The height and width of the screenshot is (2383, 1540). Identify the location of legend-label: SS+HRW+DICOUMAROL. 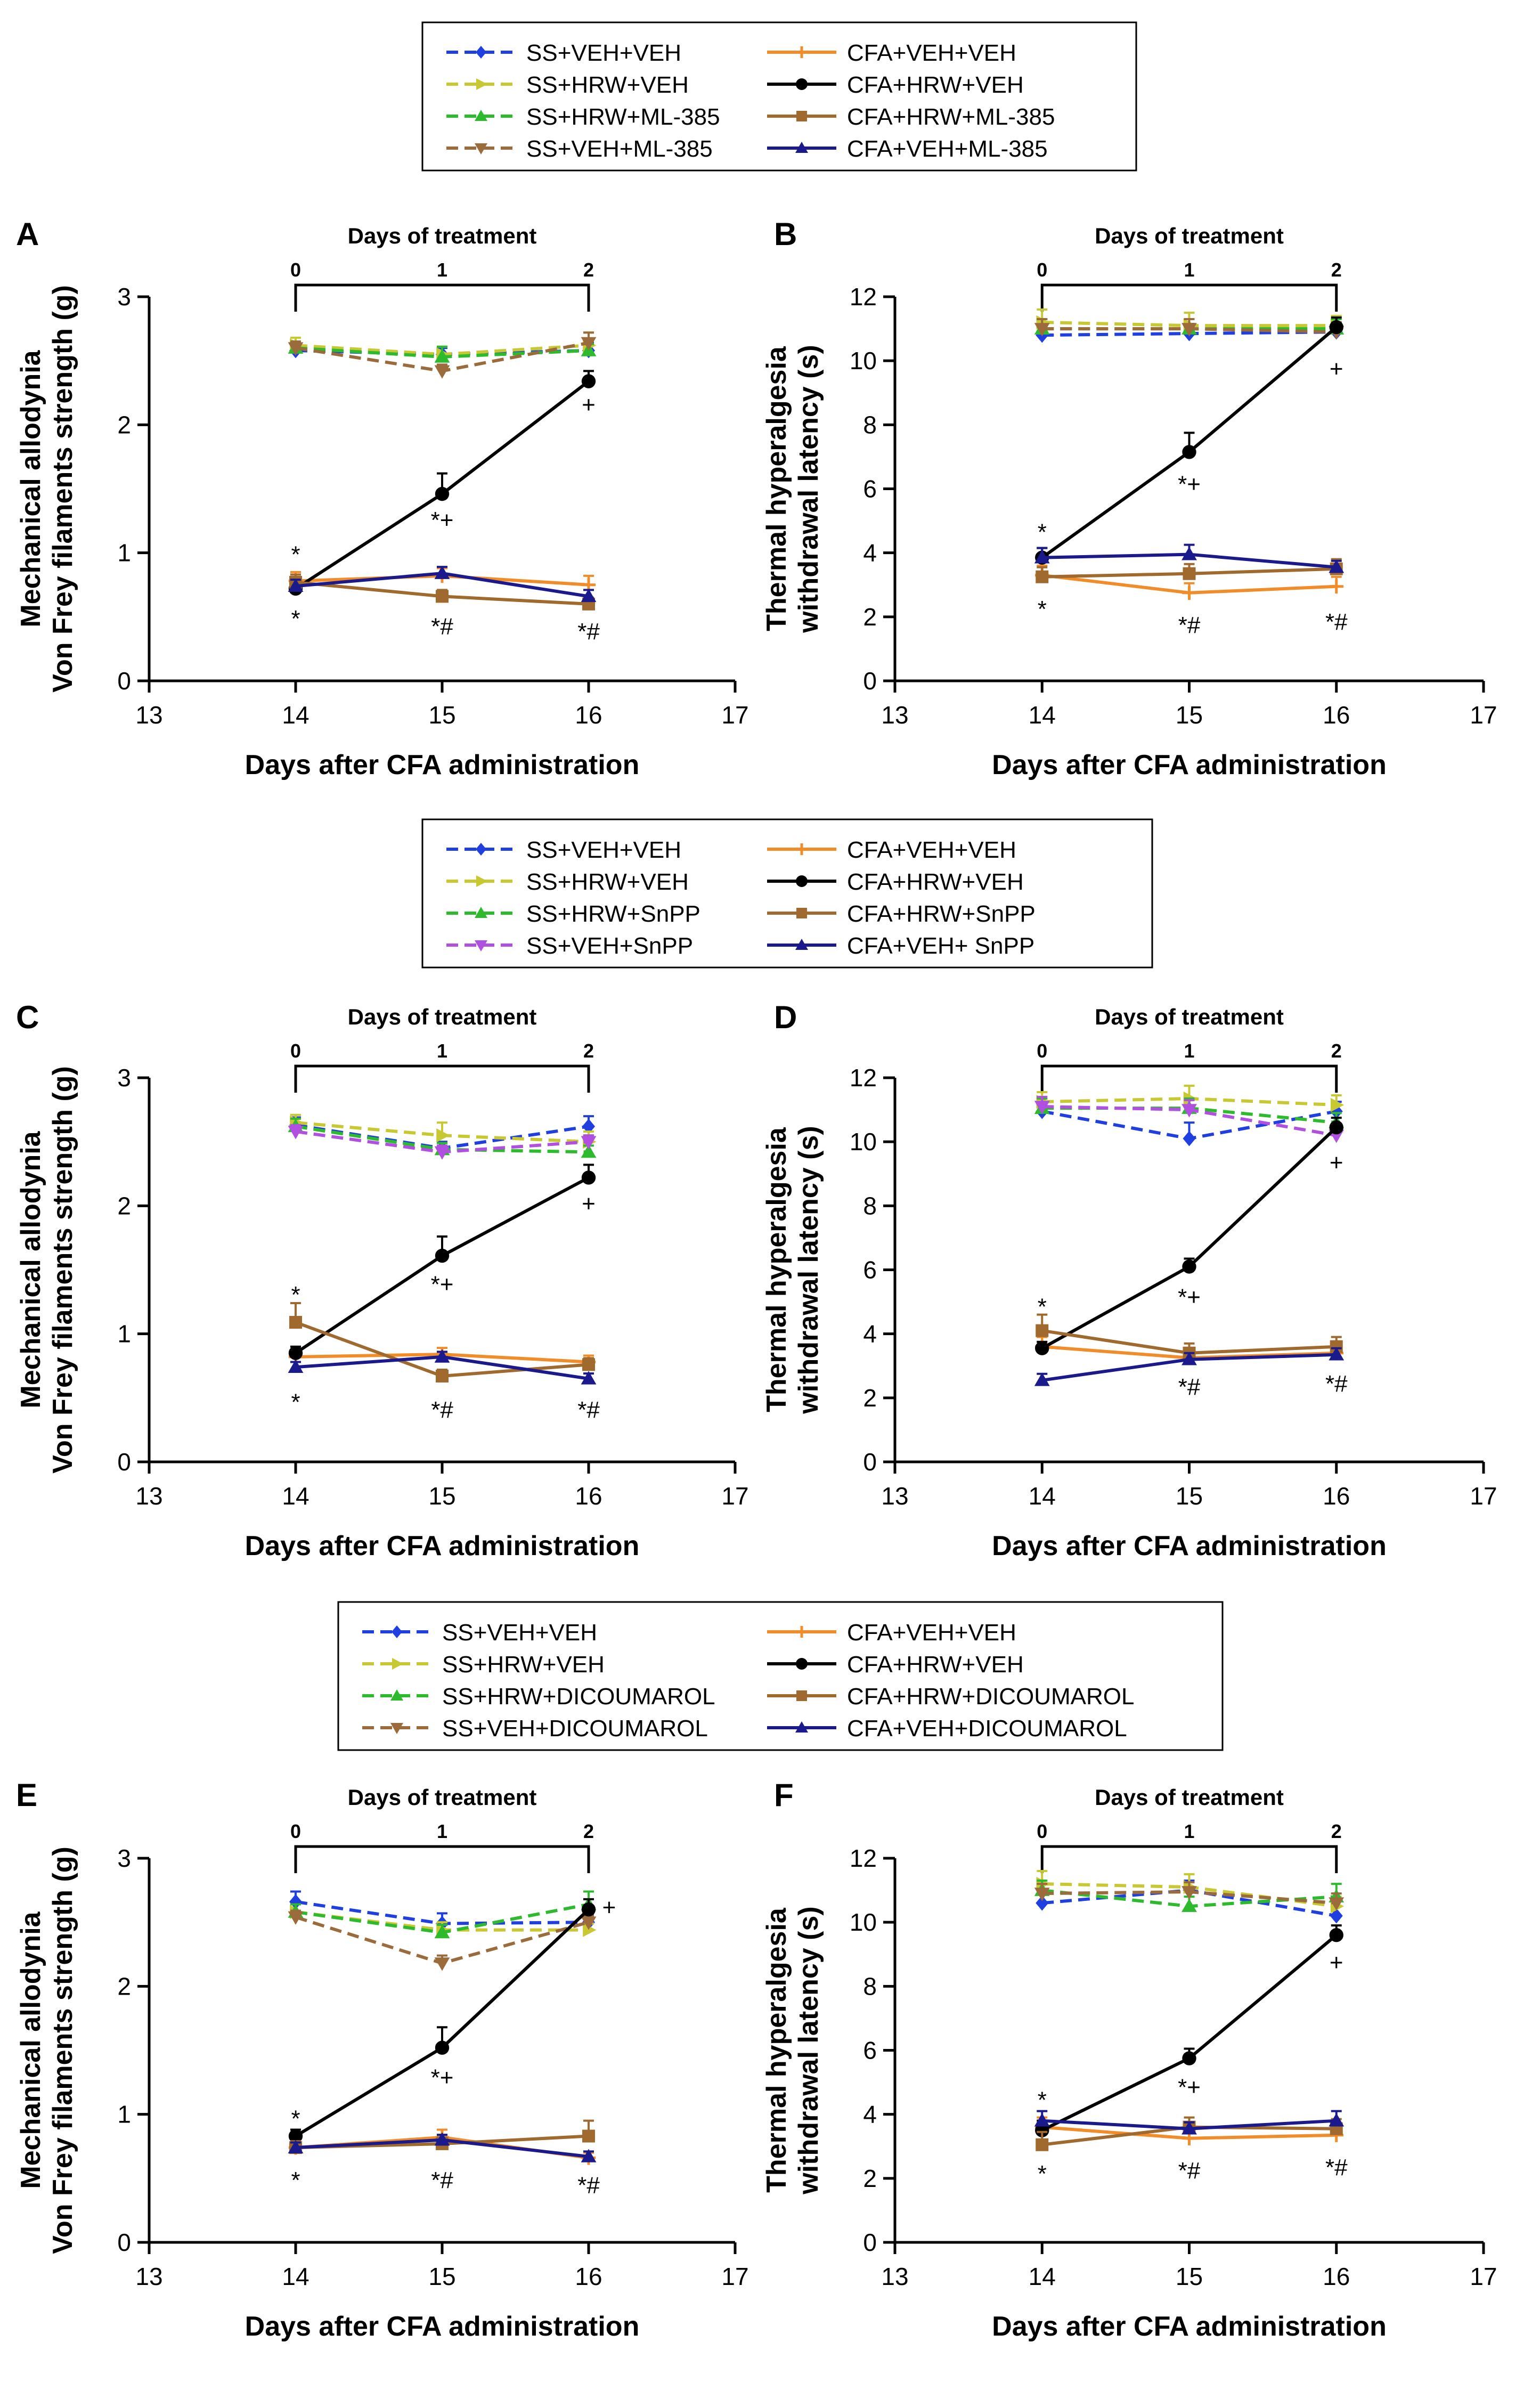
(578, 1696).